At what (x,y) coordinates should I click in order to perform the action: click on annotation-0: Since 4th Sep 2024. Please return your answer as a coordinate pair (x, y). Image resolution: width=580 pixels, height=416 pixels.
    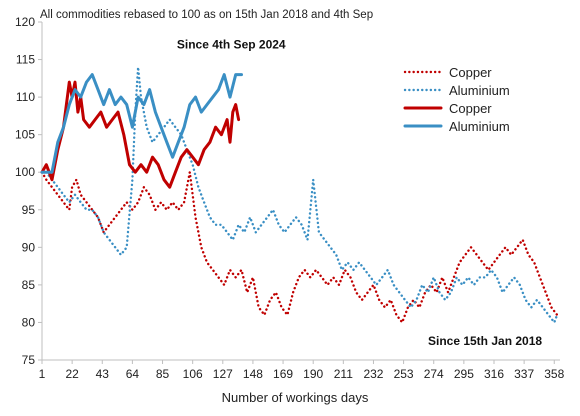
    Looking at the image, I should click on (231, 44).